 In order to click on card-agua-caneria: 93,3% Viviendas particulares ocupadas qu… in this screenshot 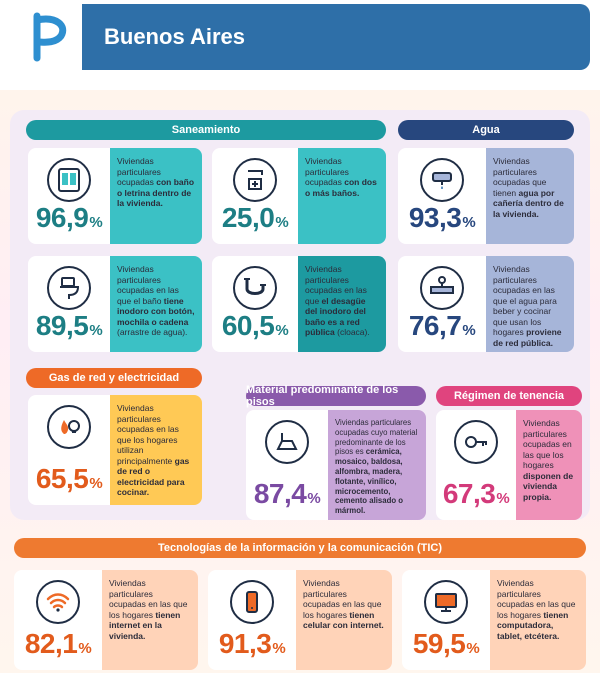, I will do `click(486, 196)`.